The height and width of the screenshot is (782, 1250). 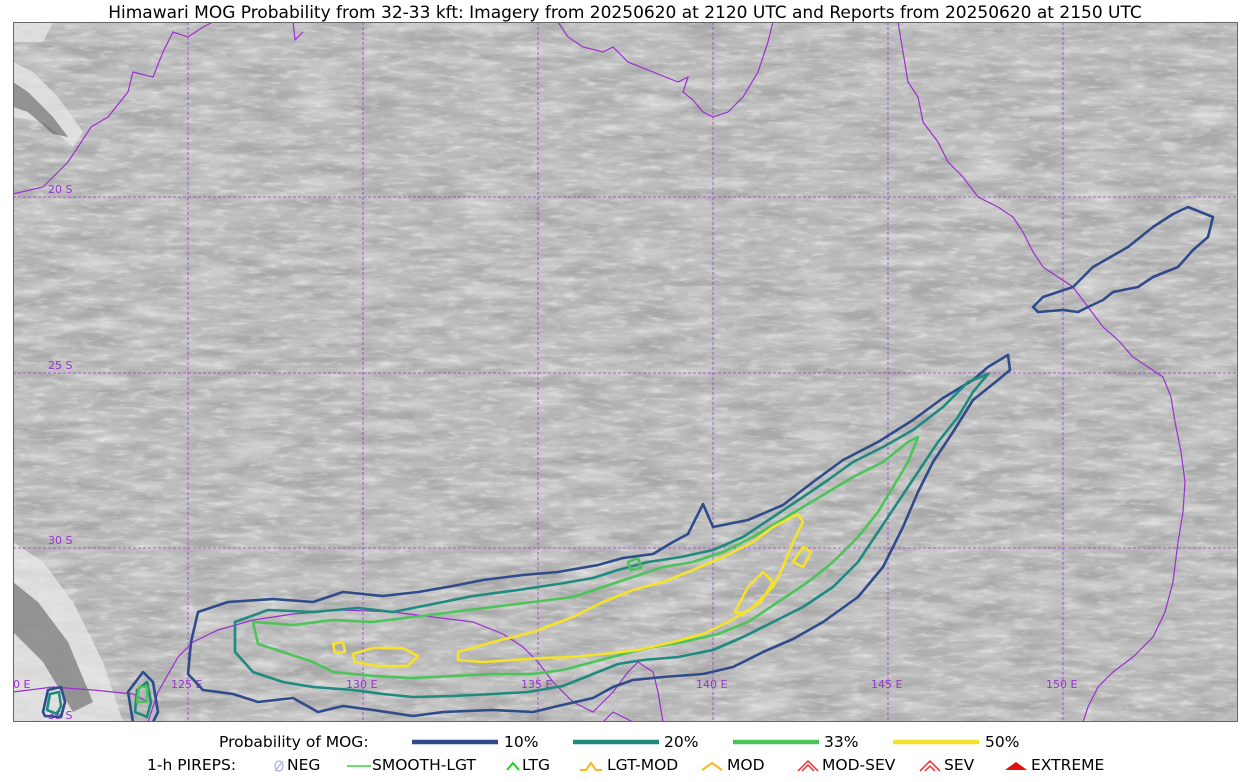 I want to click on pirep-label-mod: MOD, so click(x=746, y=765).